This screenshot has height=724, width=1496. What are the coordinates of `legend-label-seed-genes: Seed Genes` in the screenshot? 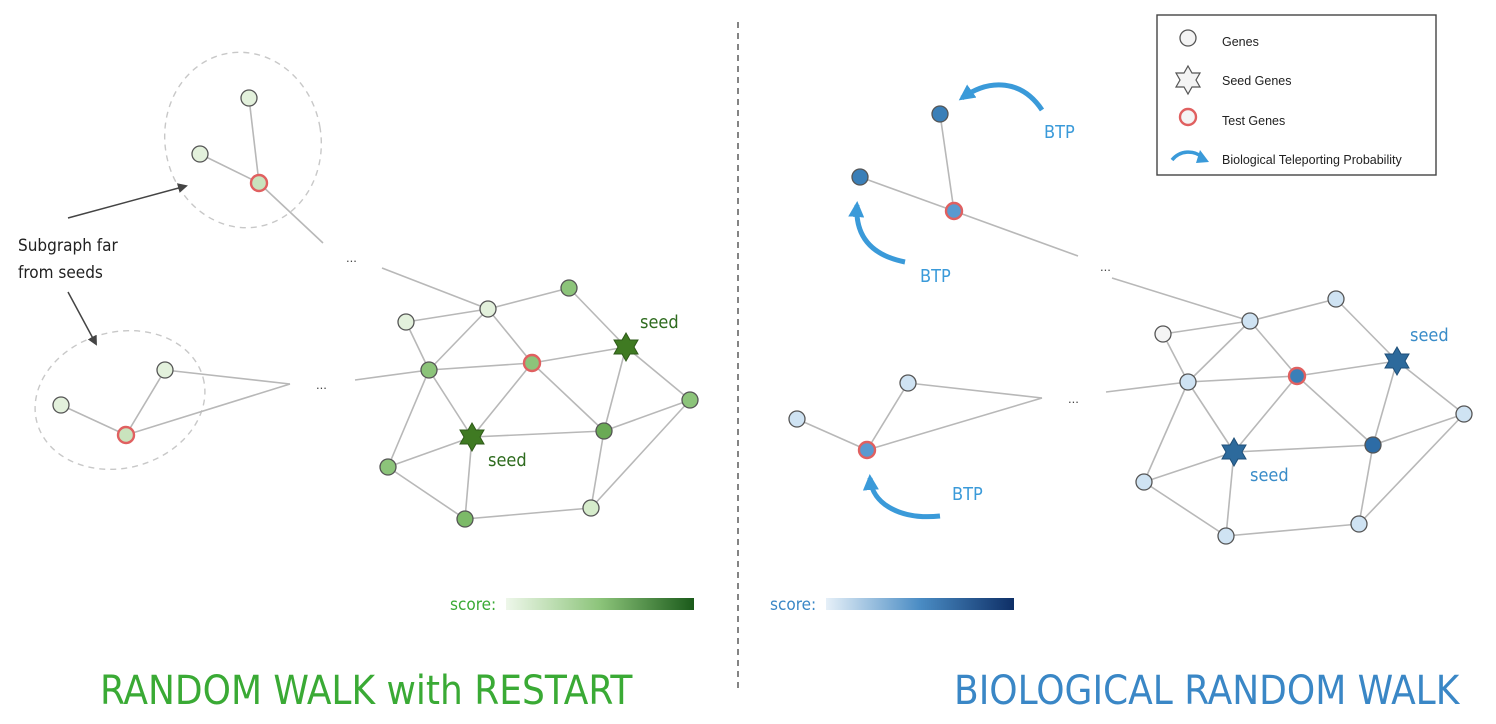 It's located at (1257, 81).